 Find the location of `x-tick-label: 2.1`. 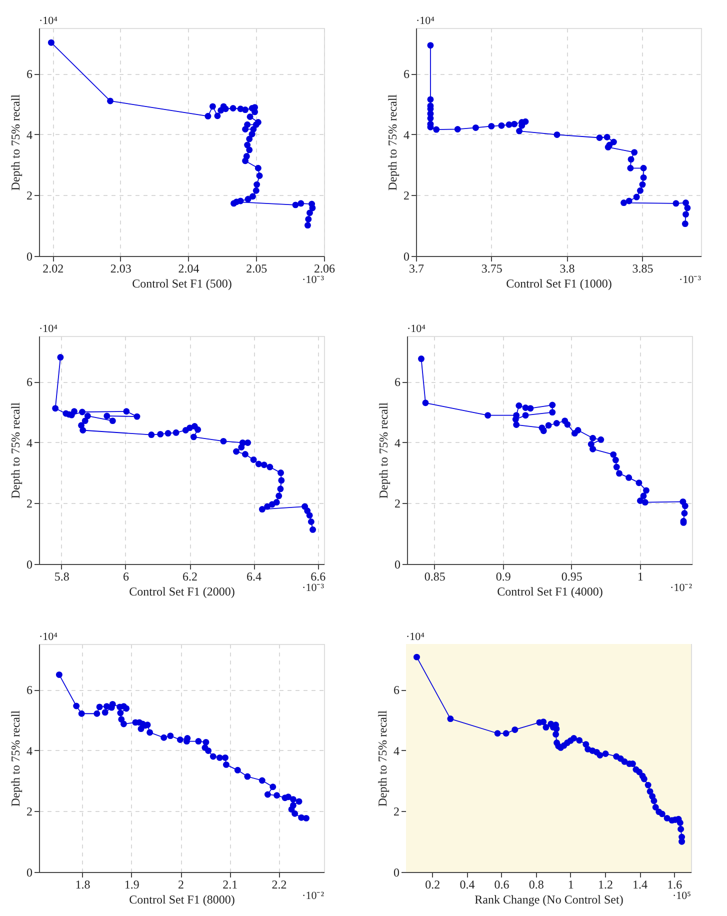

x-tick-label: 2.1 is located at coordinates (230, 885).